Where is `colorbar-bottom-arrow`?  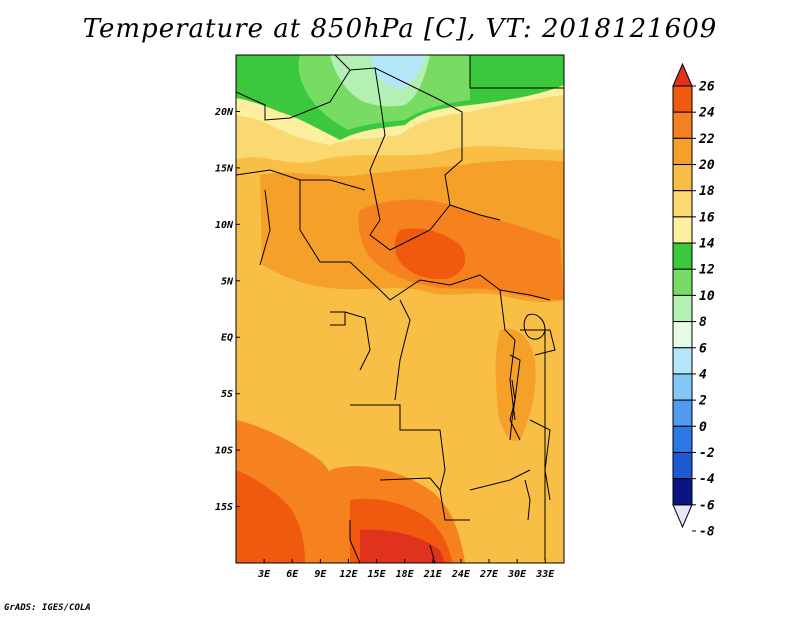
colorbar-bottom-arrow is located at coordinates (682, 516).